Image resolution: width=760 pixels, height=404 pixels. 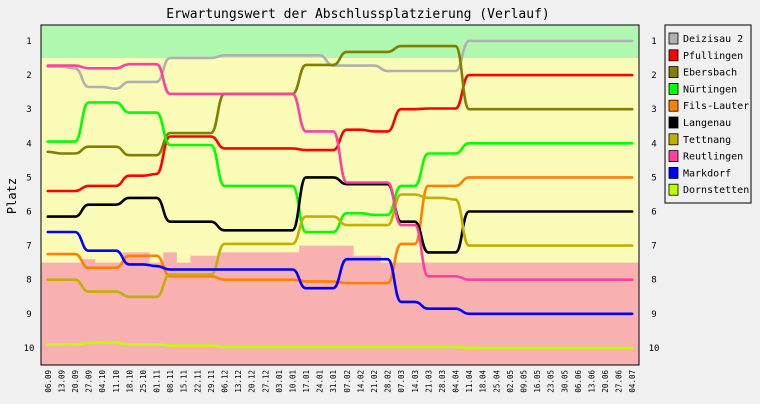 What do you see at coordinates (102, 381) in the screenshot?
I see `x-tick-label: 04.10` at bounding box center [102, 381].